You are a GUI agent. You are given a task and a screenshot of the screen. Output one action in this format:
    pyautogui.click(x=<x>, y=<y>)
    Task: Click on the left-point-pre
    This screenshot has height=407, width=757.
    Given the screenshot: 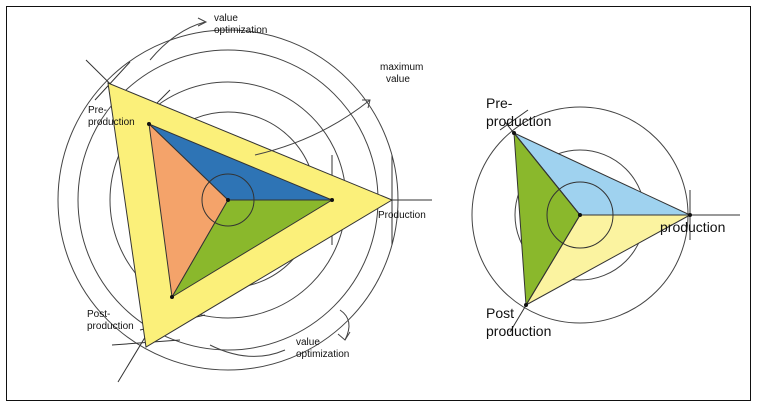 What is the action you would take?
    pyautogui.click(x=149, y=124)
    